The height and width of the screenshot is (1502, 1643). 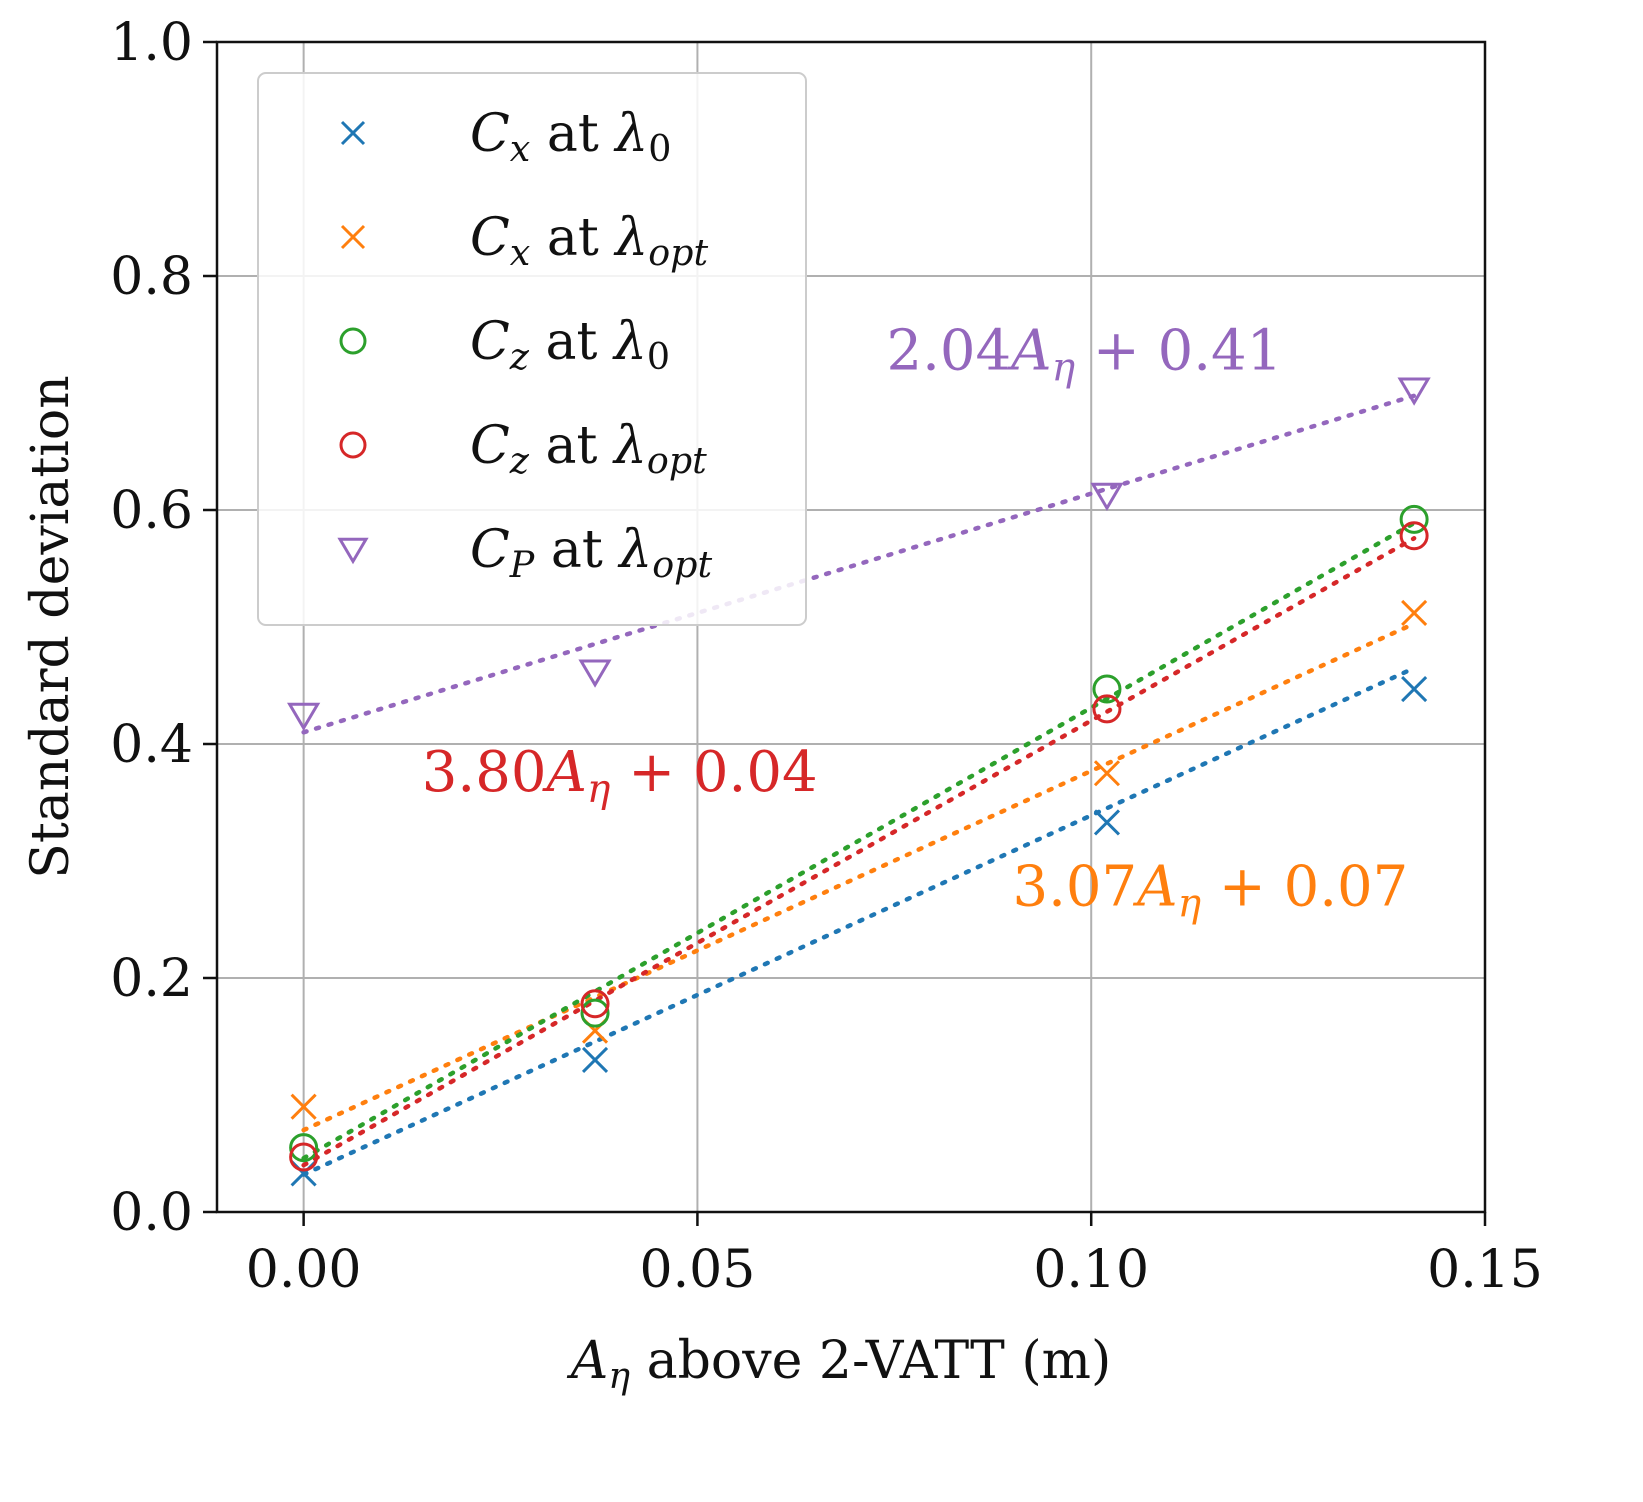 I want to click on y-tick-label: 0.2, so click(x=151, y=979).